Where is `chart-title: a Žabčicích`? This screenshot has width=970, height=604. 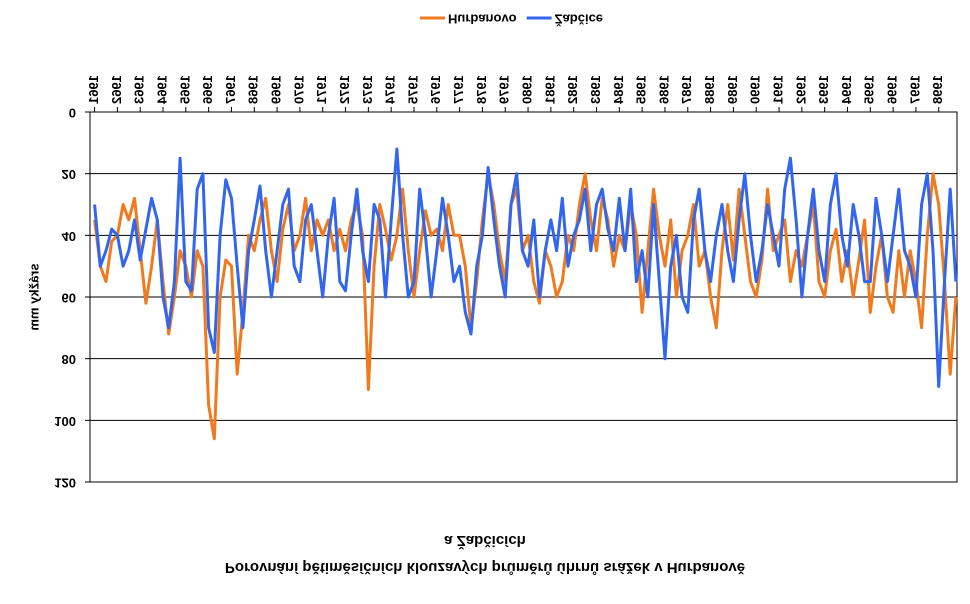 chart-title: a Žabčicích is located at coordinates (485, 541).